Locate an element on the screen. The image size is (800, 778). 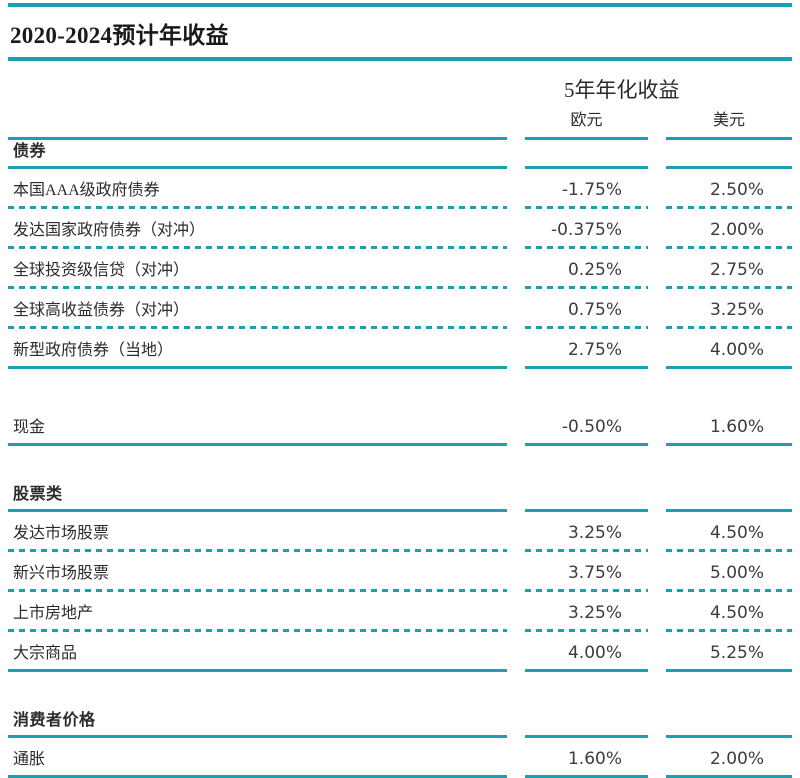
row-value-eur: 0.25% is located at coordinates (594, 270).